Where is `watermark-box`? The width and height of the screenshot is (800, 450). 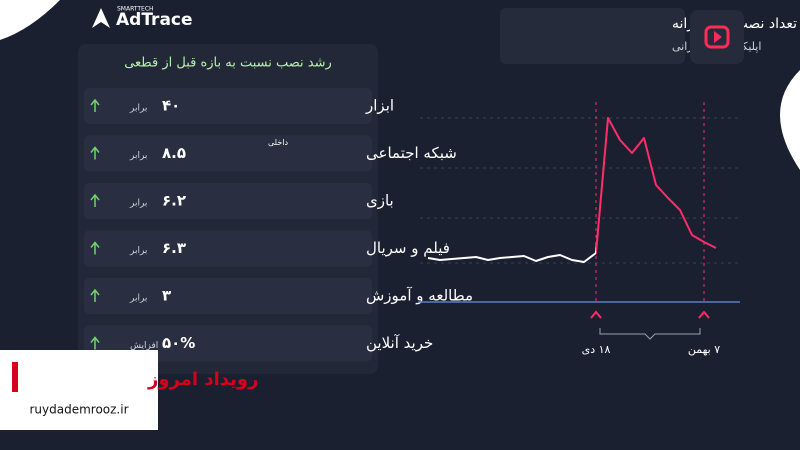
watermark-box is located at coordinates (79, 390).